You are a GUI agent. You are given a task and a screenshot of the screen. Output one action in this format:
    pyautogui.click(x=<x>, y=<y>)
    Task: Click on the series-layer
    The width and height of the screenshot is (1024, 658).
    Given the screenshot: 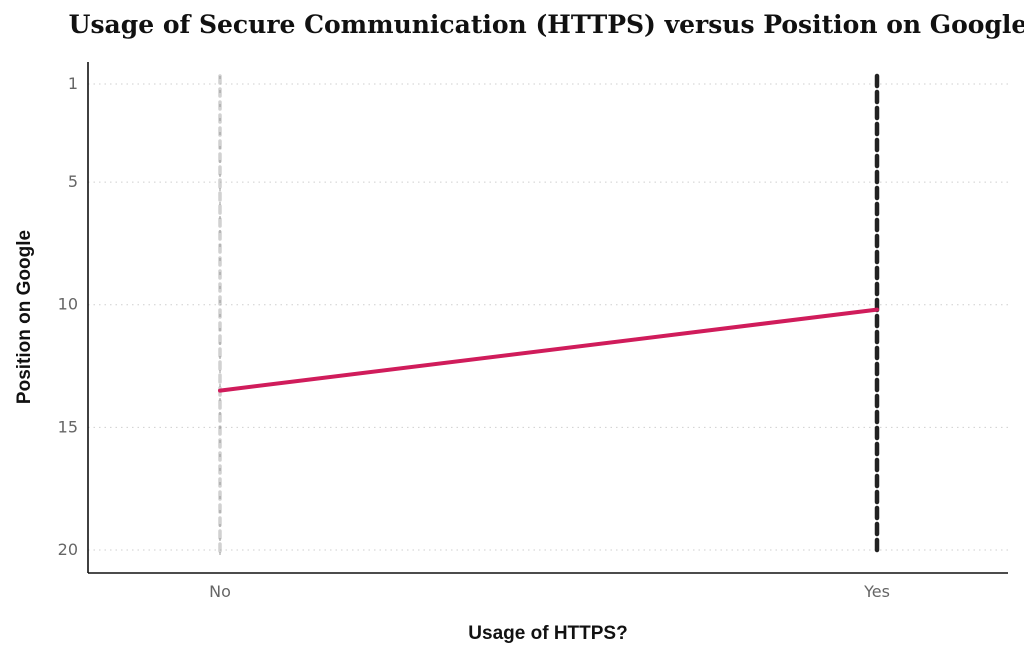 What is the action you would take?
    pyautogui.click(x=548, y=350)
    